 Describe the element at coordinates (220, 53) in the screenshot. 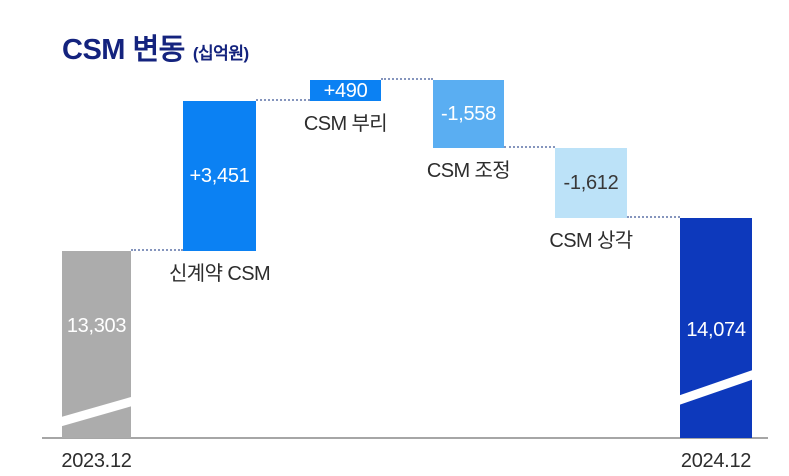

I see `chart-unit-label: (십억원)` at that location.